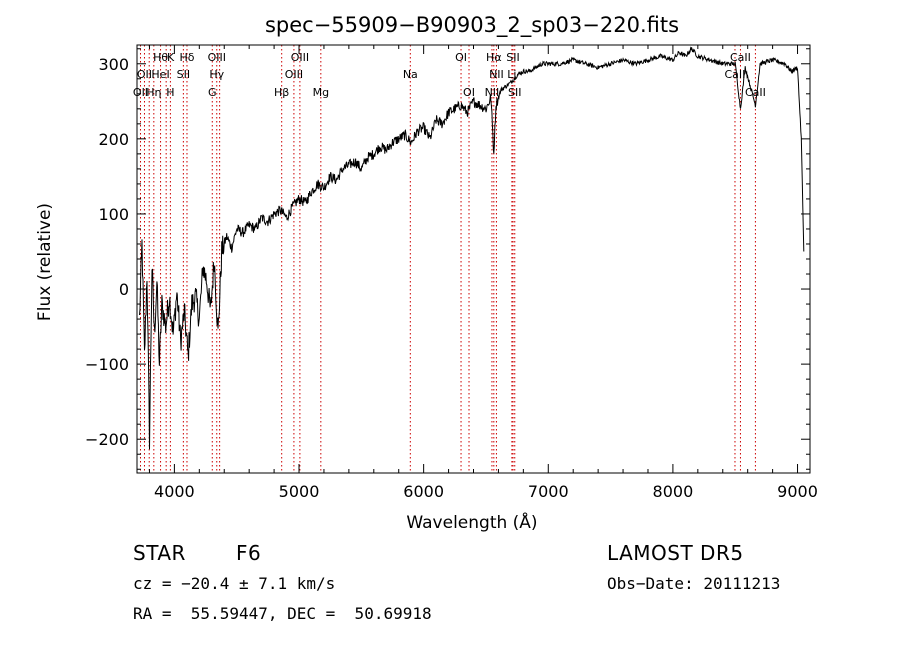 This screenshot has height=649, width=900. I want to click on y-tick-label: 200, so click(113, 139).